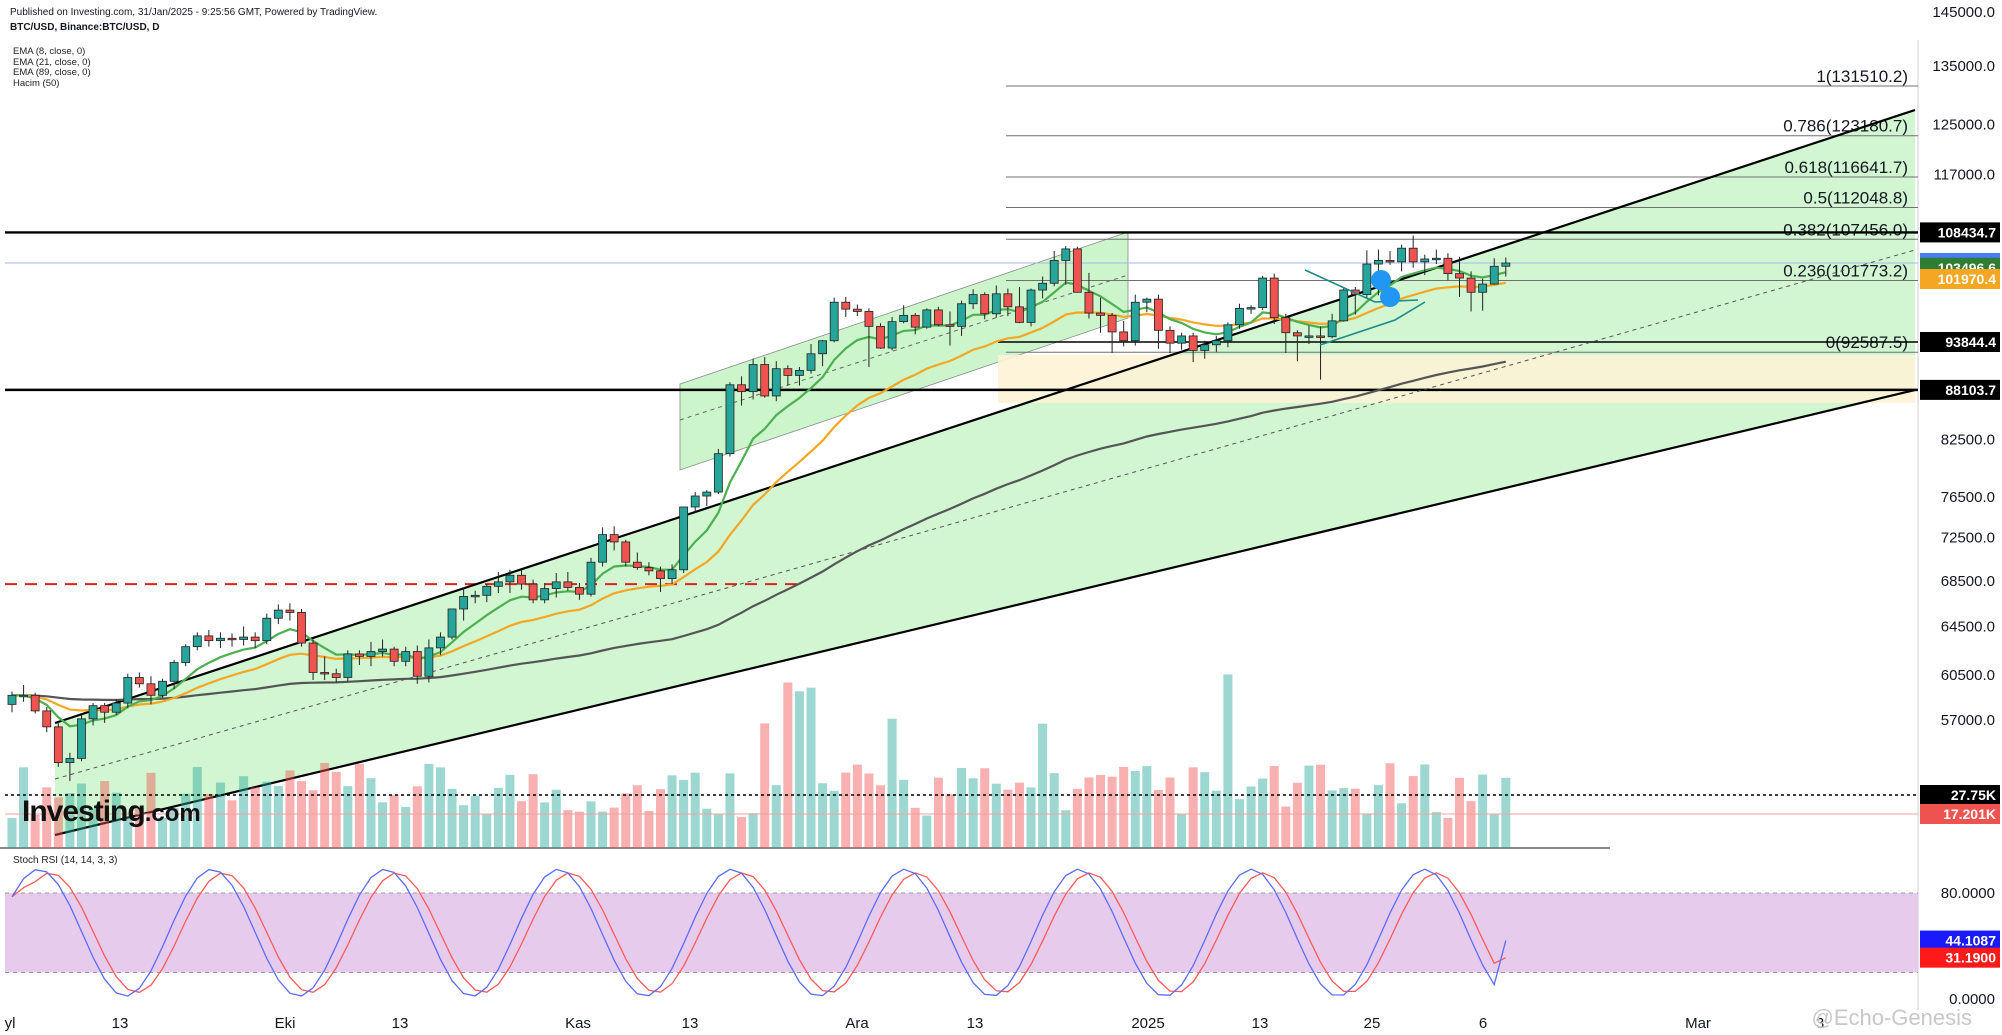  I want to click on logo-text: Investing, so click(84, 811).